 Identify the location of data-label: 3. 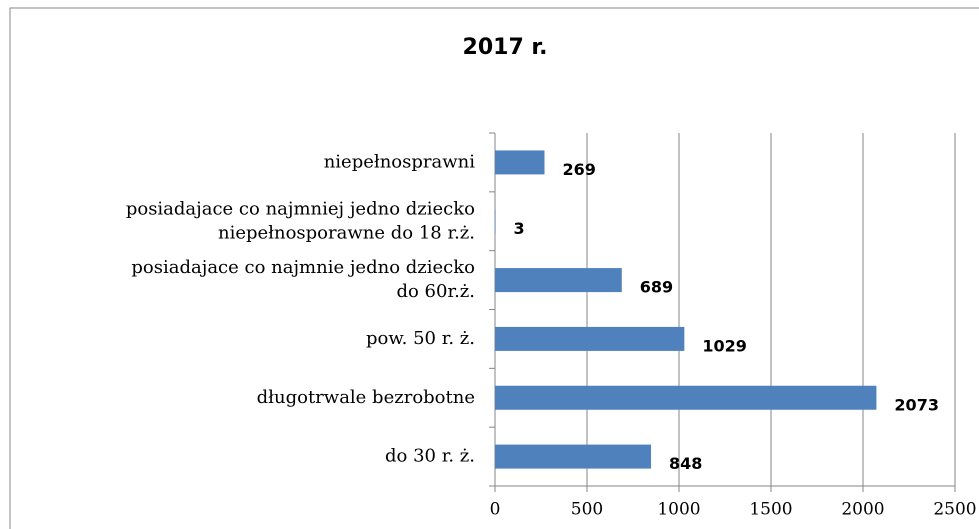
(519, 228).